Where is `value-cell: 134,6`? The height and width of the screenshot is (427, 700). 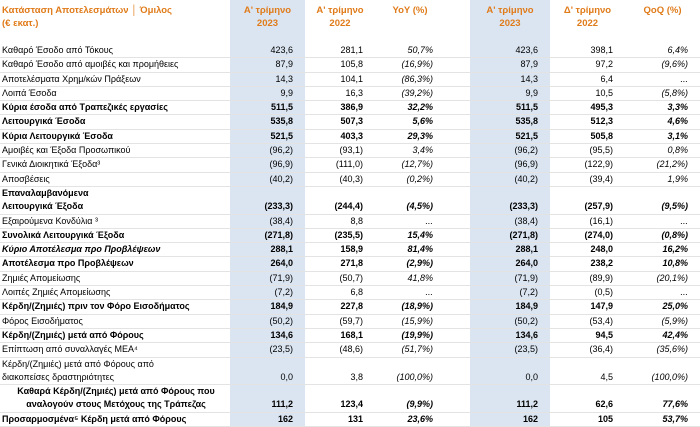
value-cell: 134,6 is located at coordinates (510, 336).